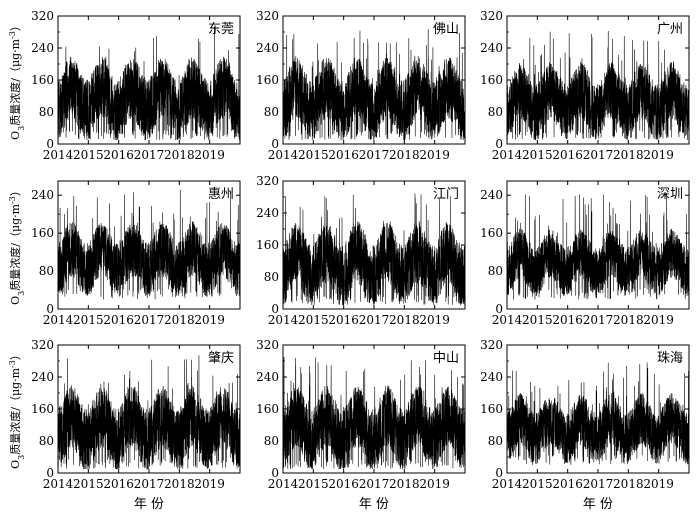  Describe the element at coordinates (221, 358) in the screenshot. I see `panel-title: 肇庆` at that location.